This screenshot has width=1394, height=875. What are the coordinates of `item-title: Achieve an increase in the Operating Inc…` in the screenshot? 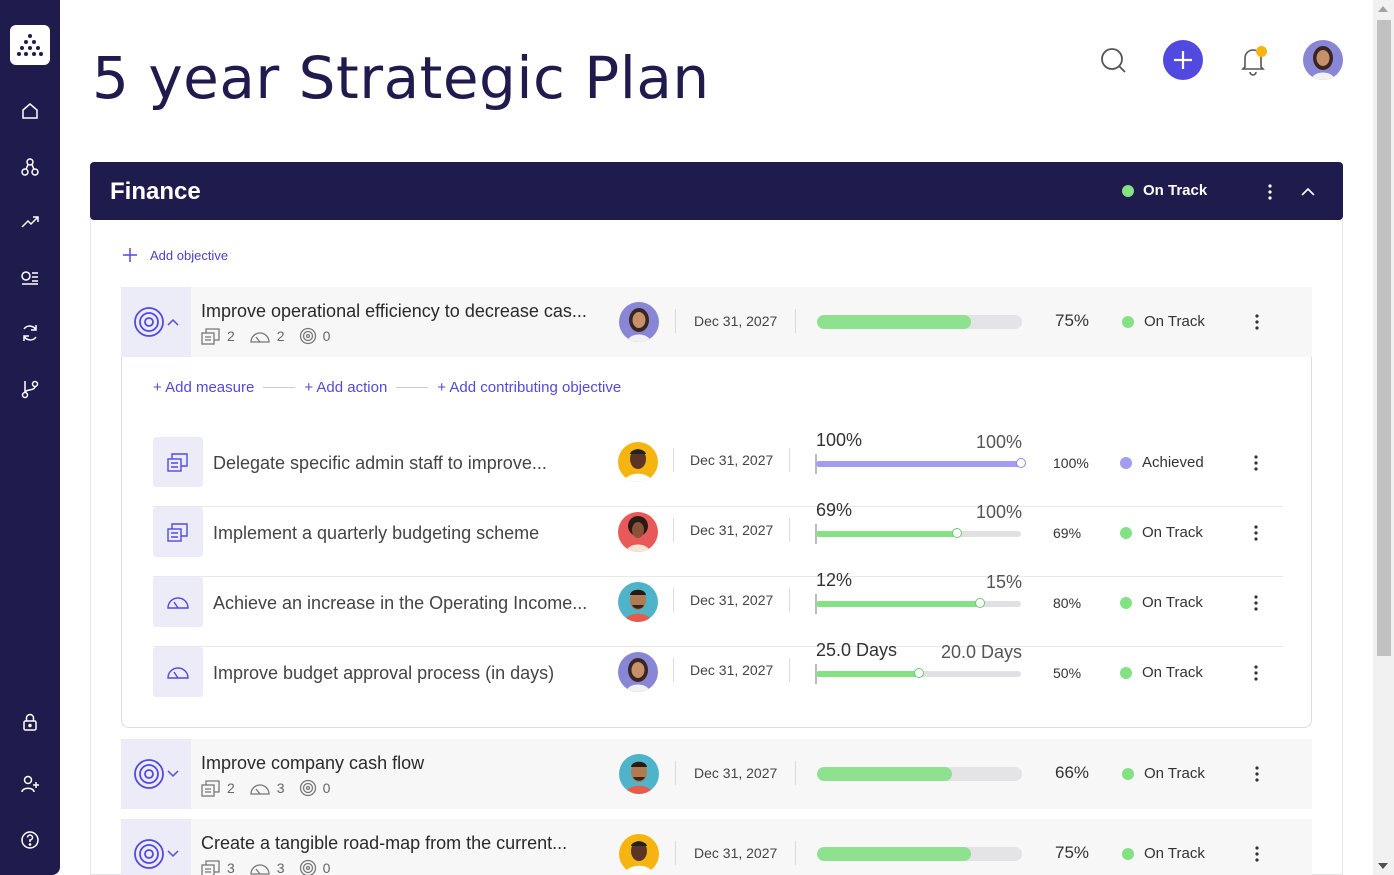 It's located at (400, 603).